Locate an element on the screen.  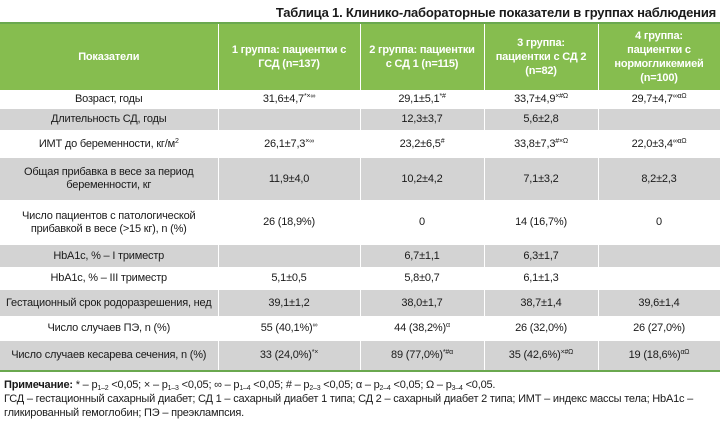
cell-text: 29,1±5,1 is located at coordinates (419, 99).